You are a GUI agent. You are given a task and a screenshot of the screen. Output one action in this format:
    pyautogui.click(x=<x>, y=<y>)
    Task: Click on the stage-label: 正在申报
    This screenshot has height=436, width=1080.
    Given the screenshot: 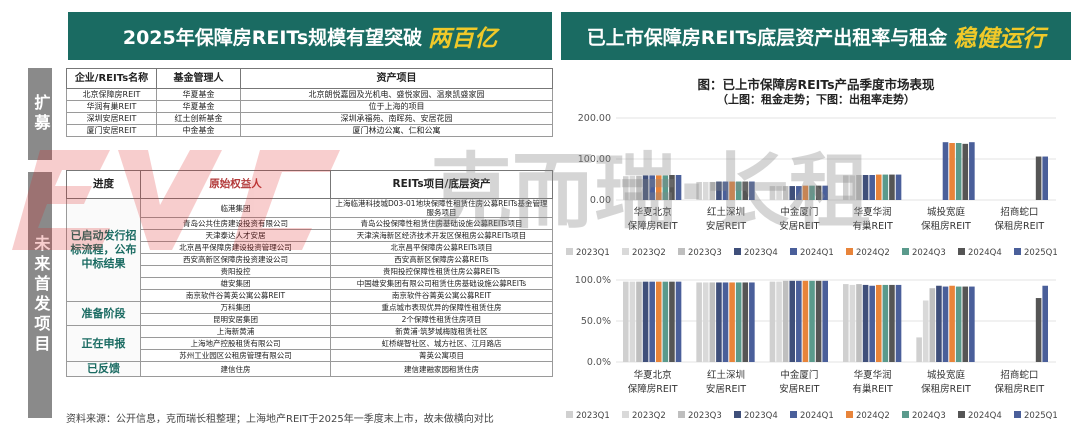 What is the action you would take?
    pyautogui.click(x=103, y=343)
    